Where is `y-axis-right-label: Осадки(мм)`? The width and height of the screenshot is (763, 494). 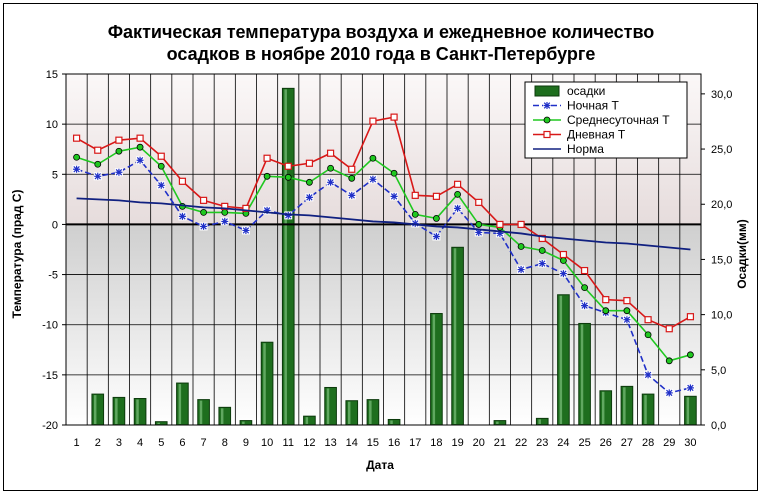 y-axis-right-label: Осадки(мм) is located at coordinates (742, 254).